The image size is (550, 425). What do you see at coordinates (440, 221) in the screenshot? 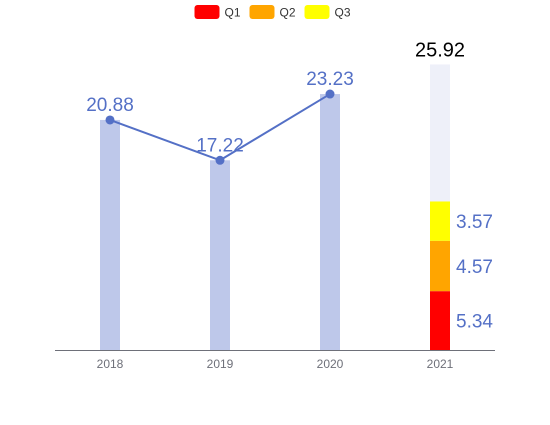
I see `bar-2021-segment-q3` at bounding box center [440, 221].